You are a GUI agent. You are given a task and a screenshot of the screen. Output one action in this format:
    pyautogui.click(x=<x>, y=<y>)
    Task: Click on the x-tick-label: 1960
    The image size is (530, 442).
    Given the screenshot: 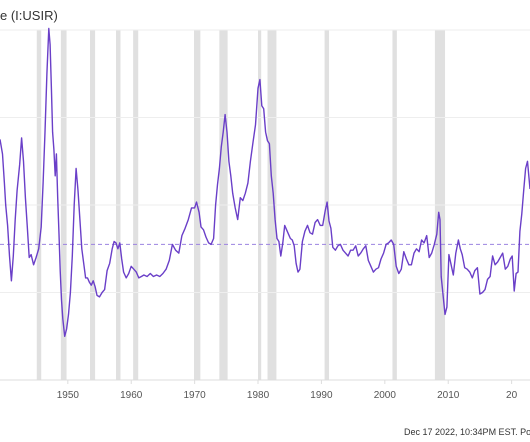 What is the action you would take?
    pyautogui.click(x=131, y=395)
    